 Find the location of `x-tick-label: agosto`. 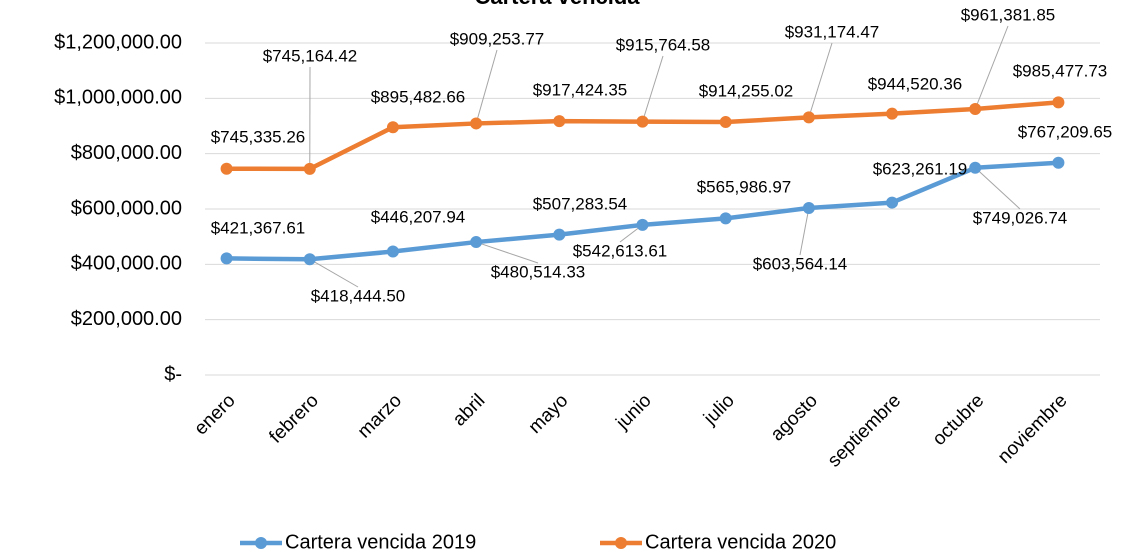

x-tick-label: agosto is located at coordinates (794, 417).